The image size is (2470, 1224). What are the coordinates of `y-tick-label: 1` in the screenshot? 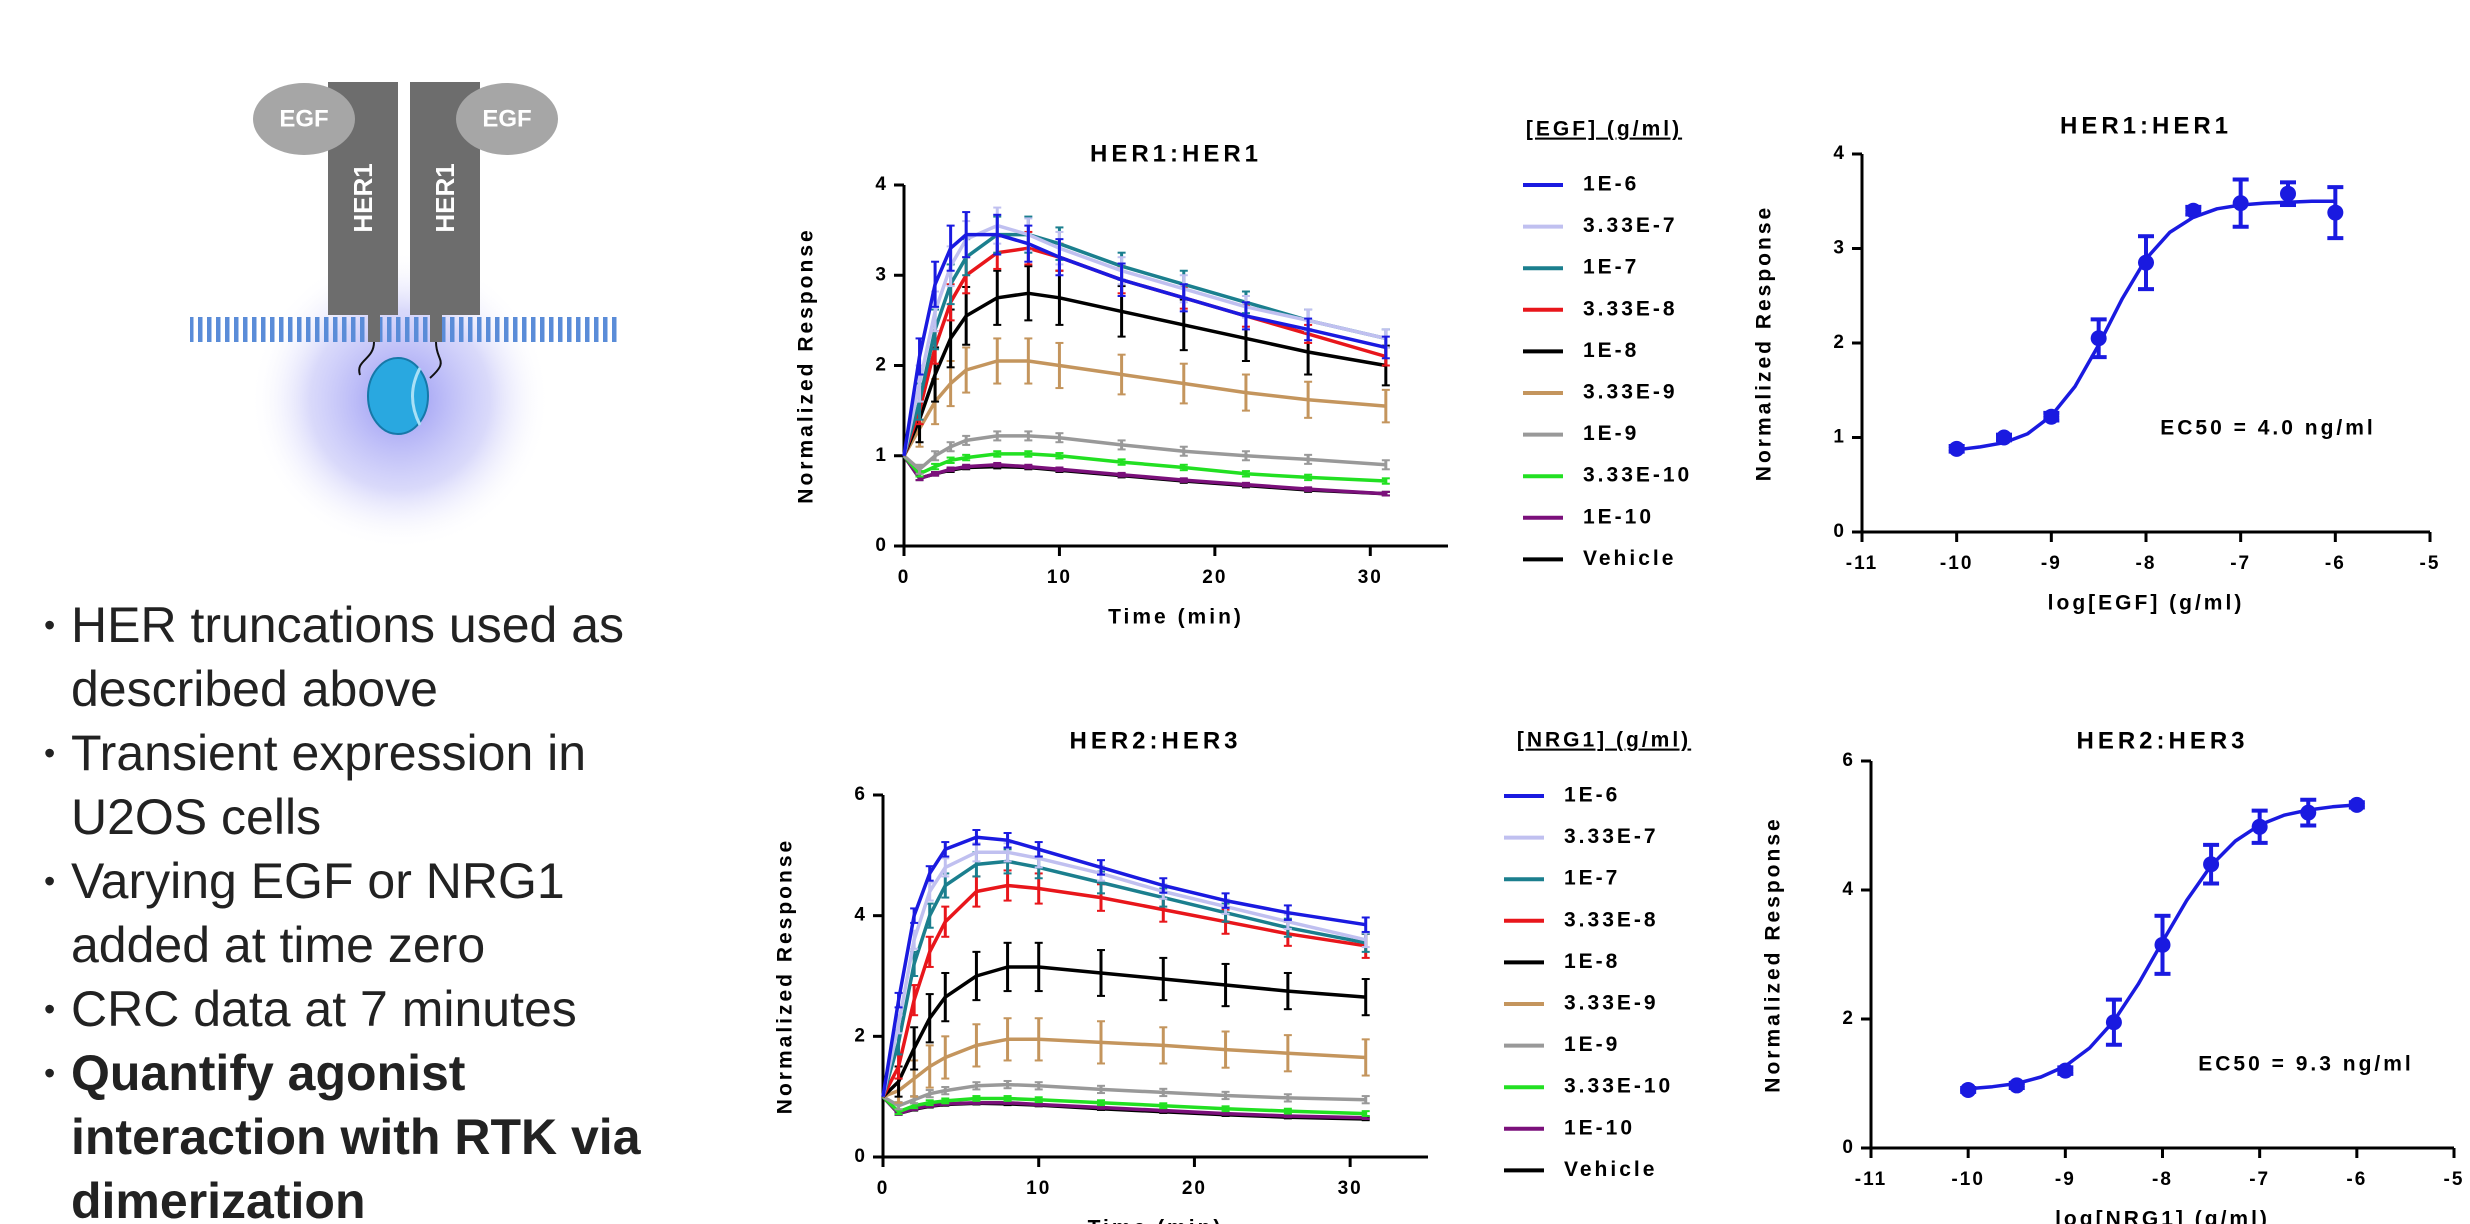 It's located at (1839, 437).